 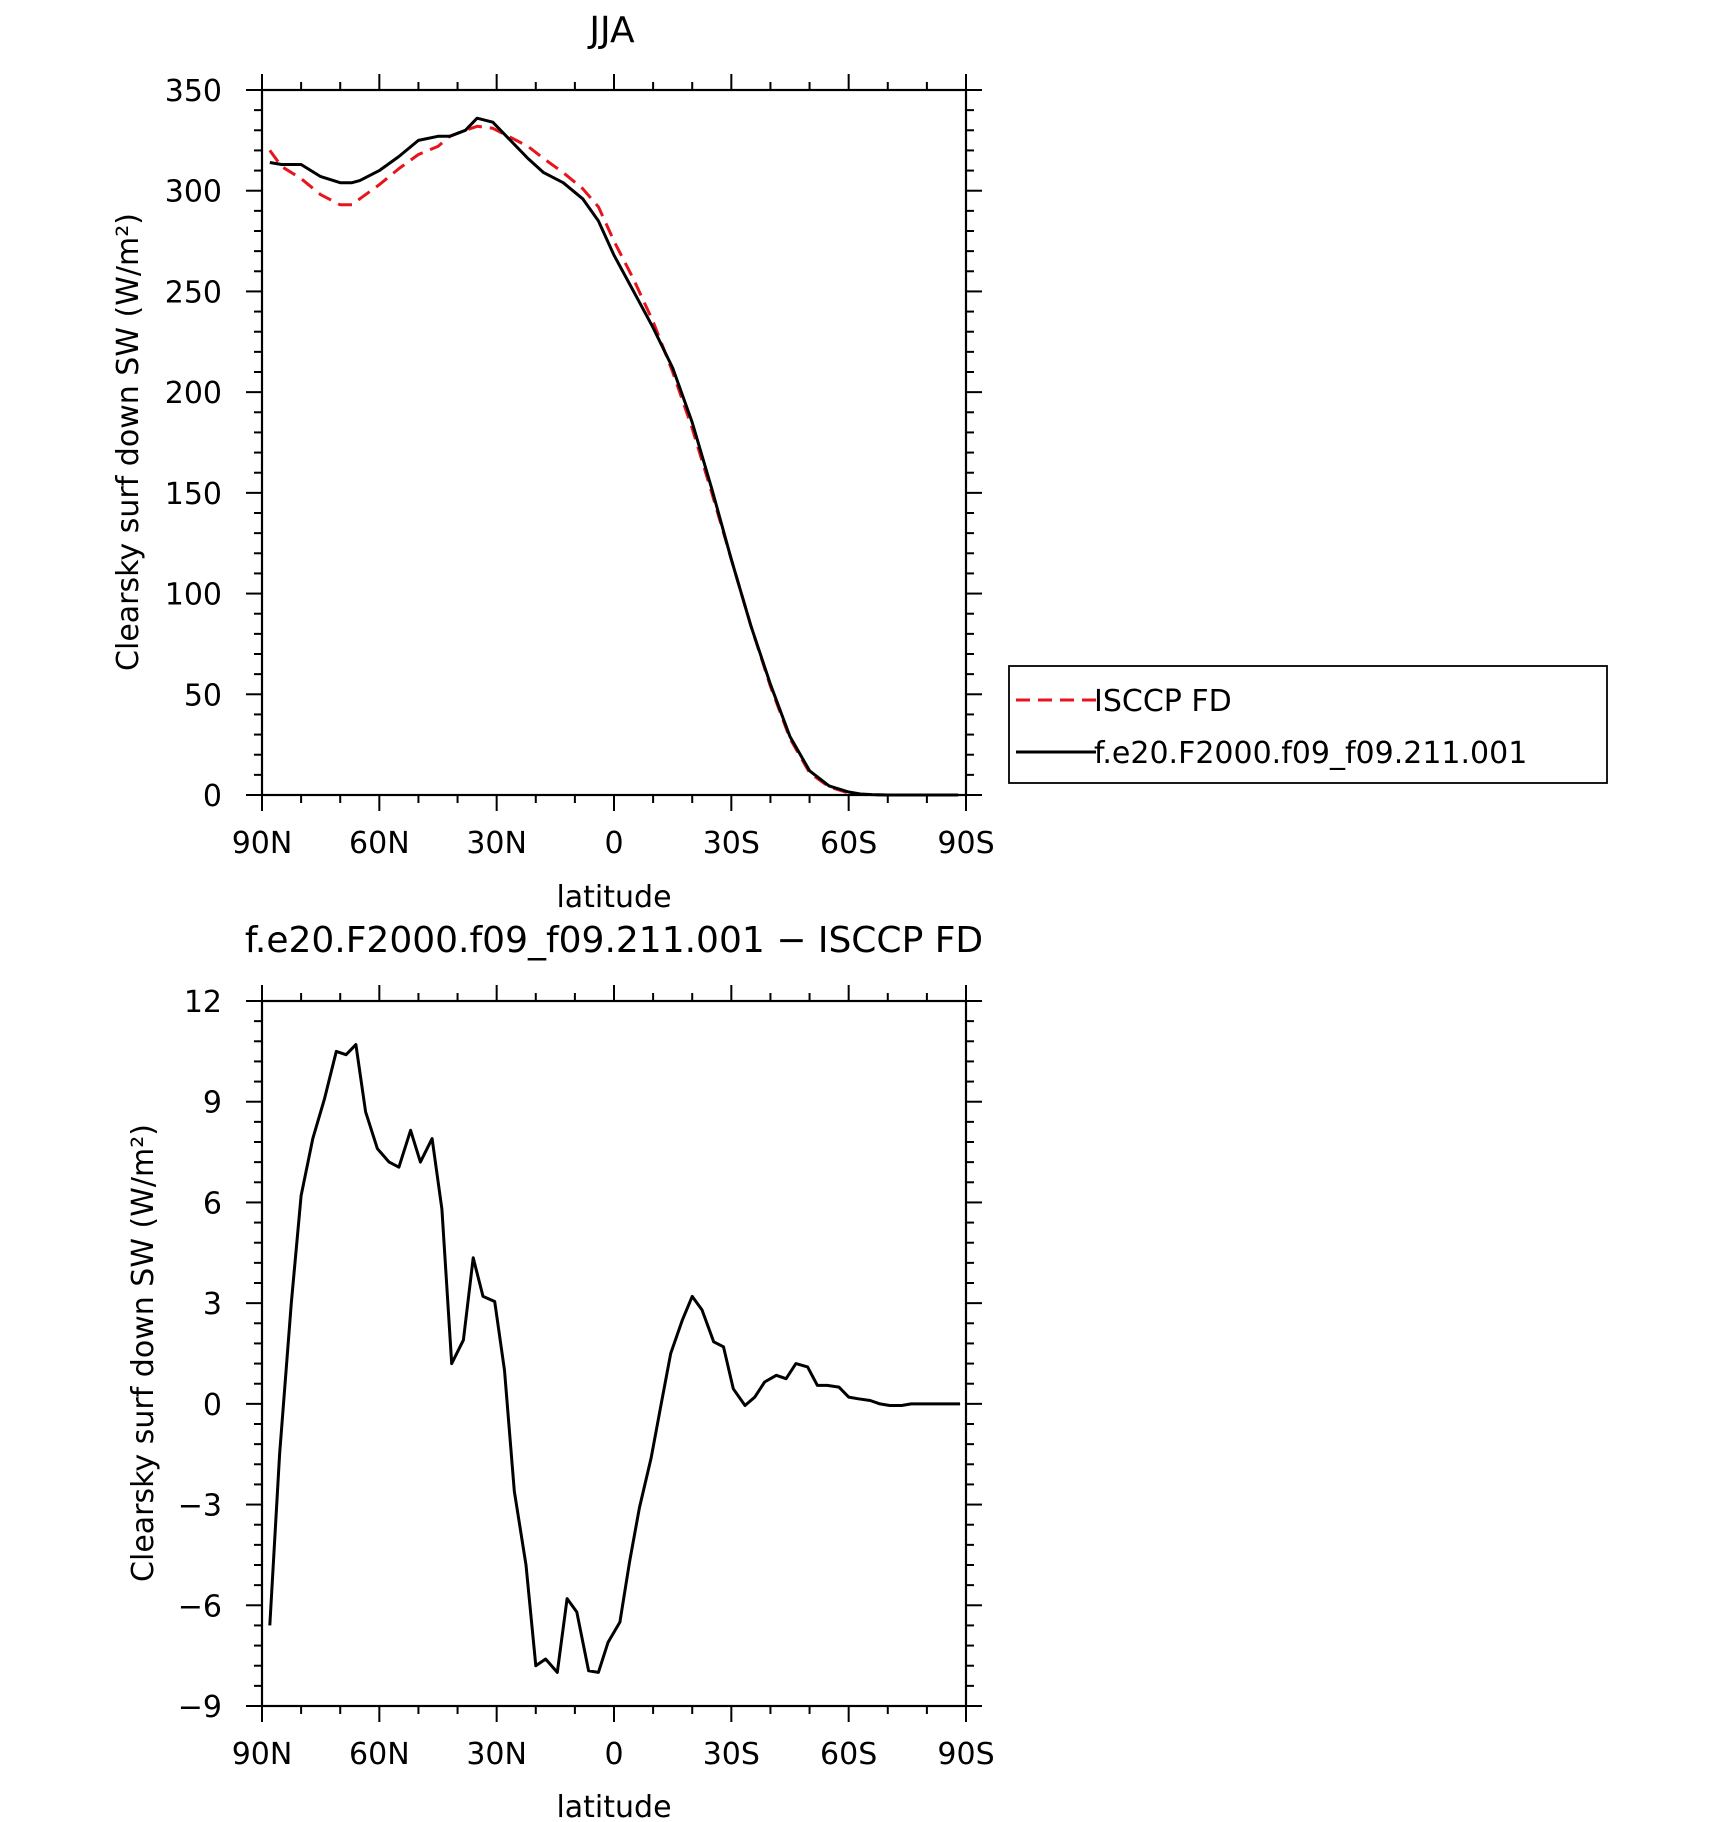 I want to click on bottom-x-tick-label: 60N, so click(x=379, y=1754).